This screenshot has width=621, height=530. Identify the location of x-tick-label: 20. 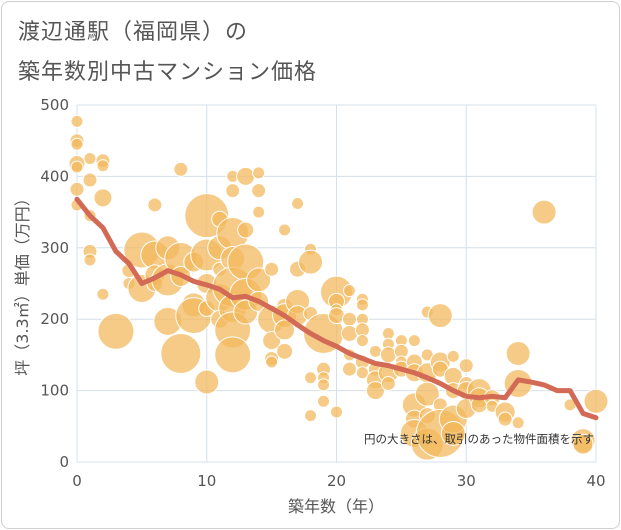
(336, 481).